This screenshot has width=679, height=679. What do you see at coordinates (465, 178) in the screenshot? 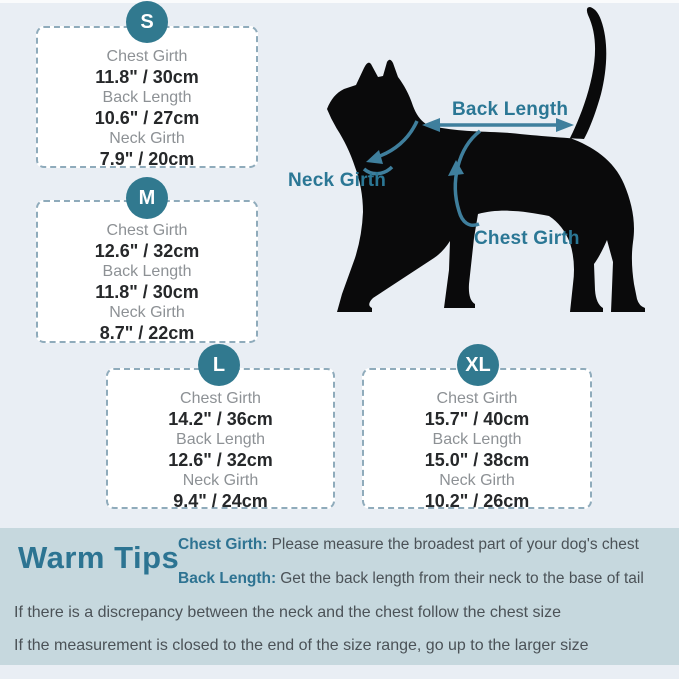
I see `chest-girth-arrow` at bounding box center [465, 178].